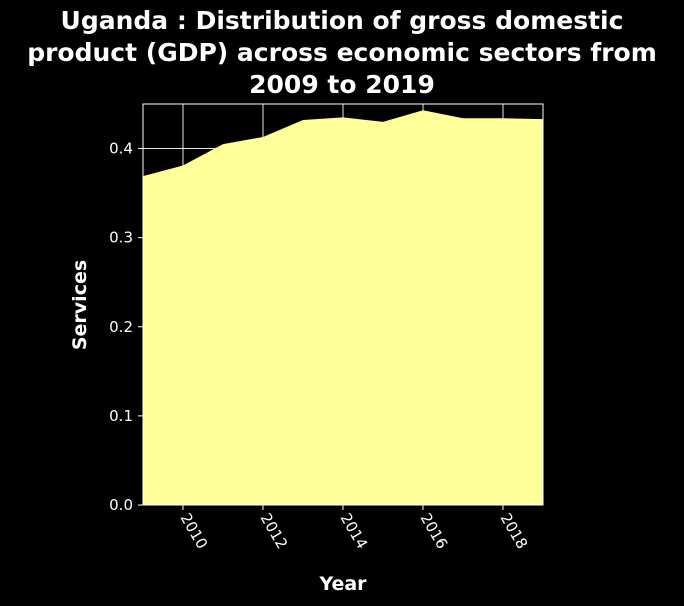  I want to click on chart-title-line-1: Uganda : Distribution of gross domestic, so click(342, 20).